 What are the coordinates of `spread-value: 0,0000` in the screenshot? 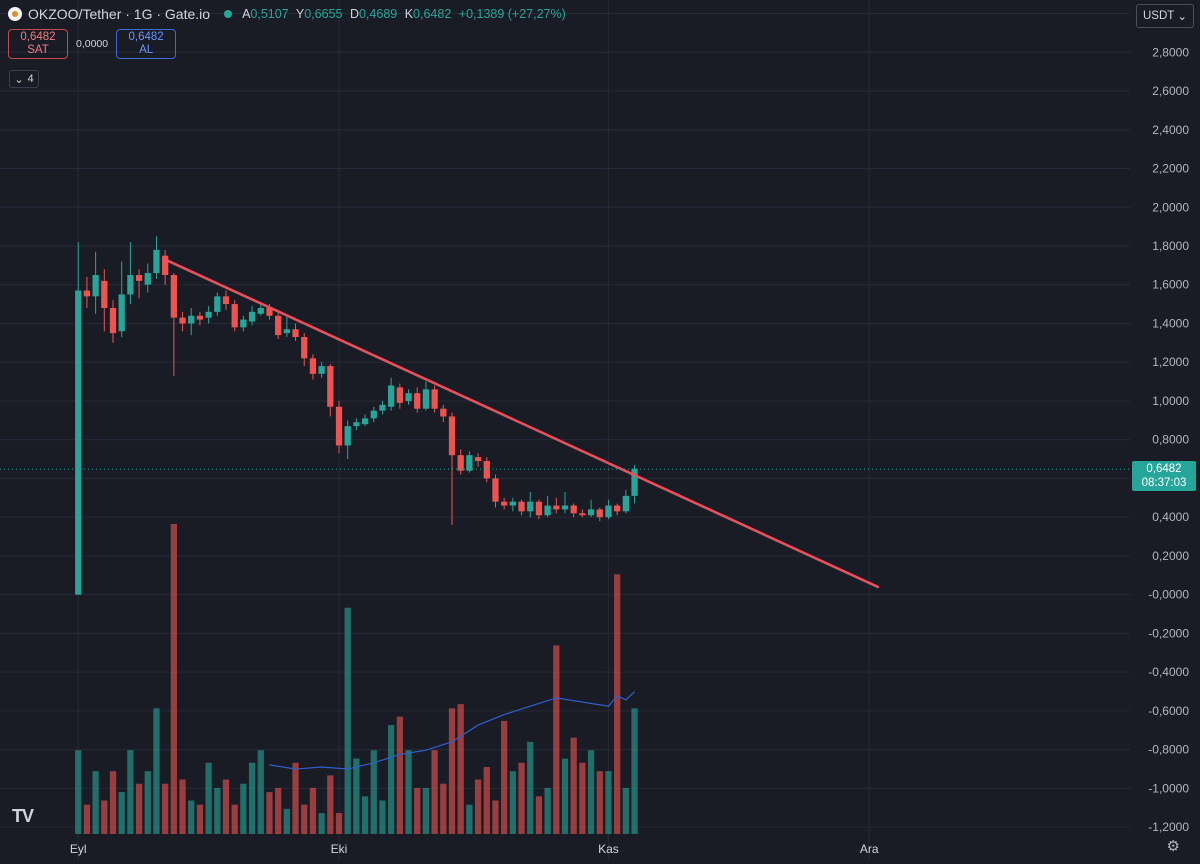 It's located at (92, 44).